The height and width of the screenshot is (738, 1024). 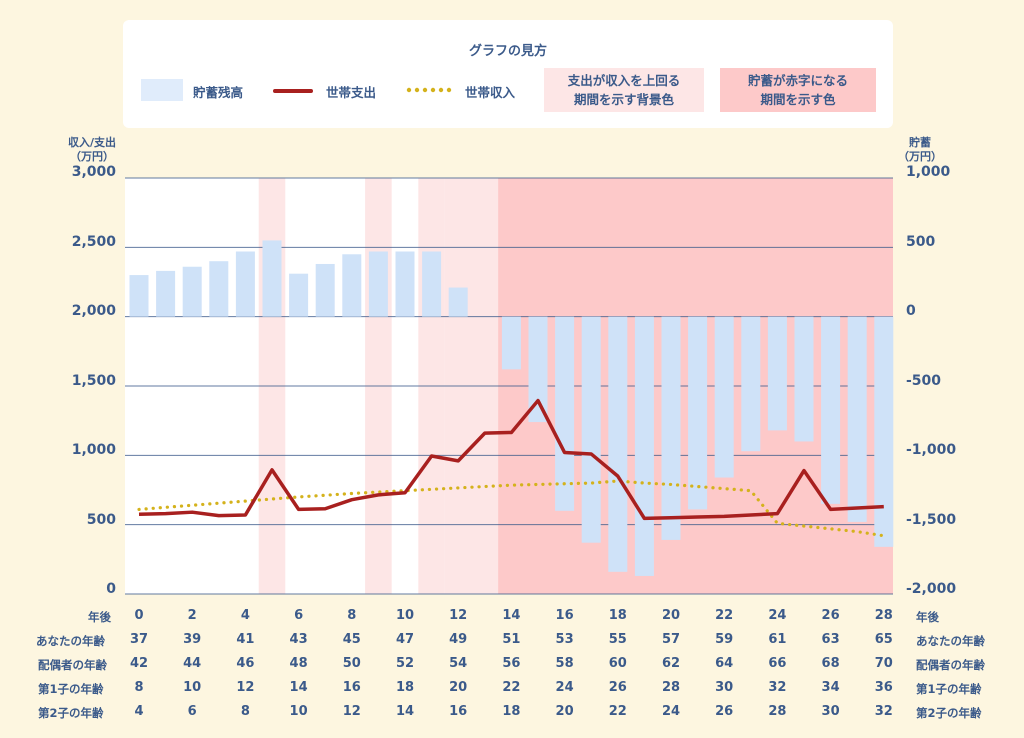 What do you see at coordinates (830, 663) in the screenshot?
I see `table-cell: 68` at bounding box center [830, 663].